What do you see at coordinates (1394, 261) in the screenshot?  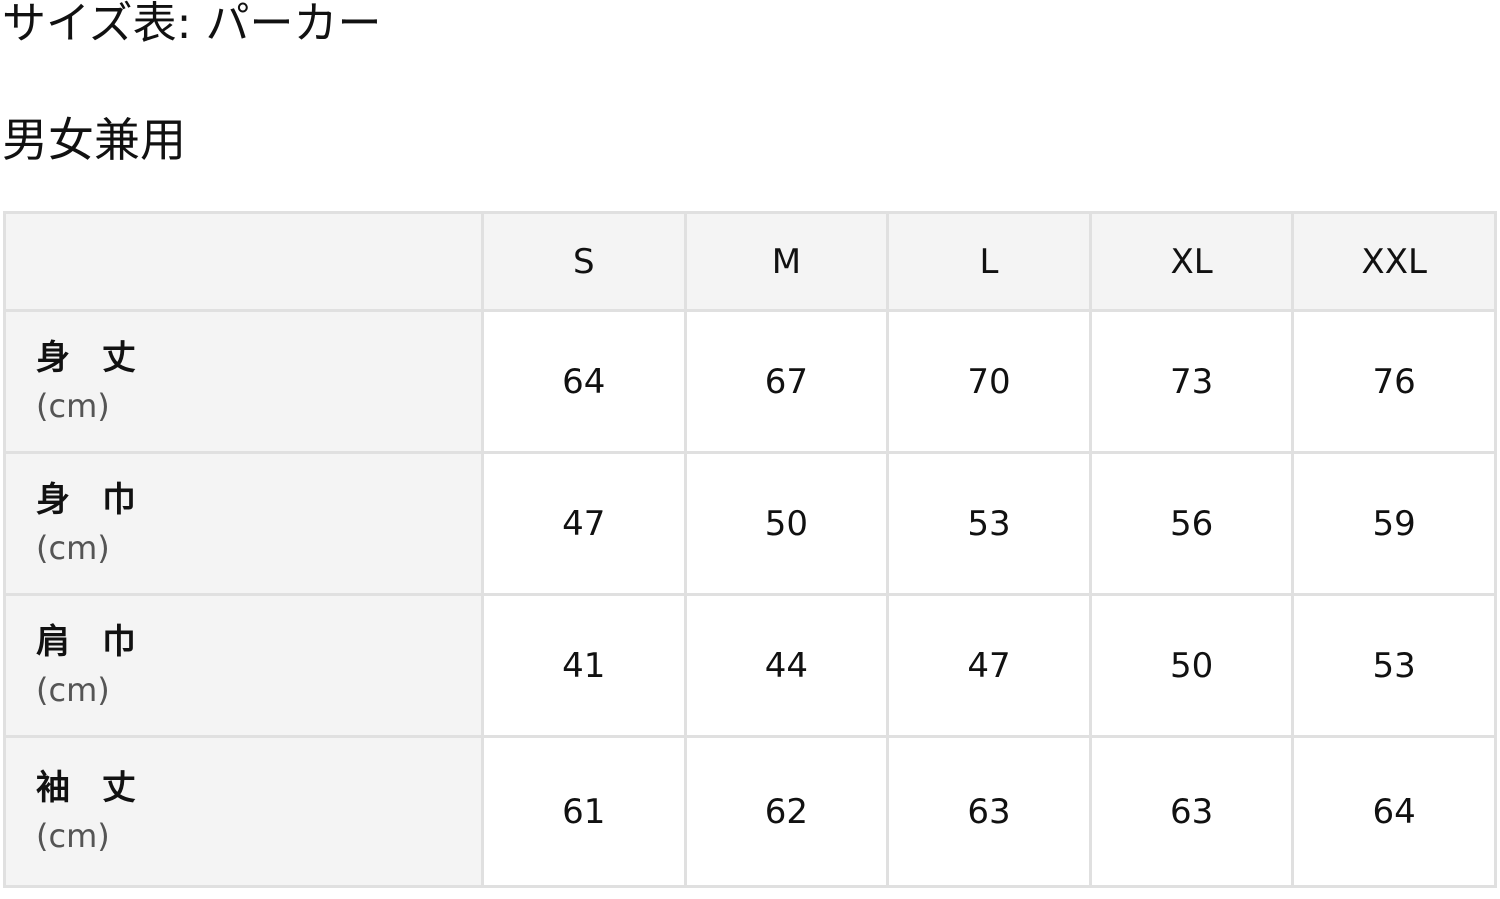 I see `header-cell-xxl: XXL` at bounding box center [1394, 261].